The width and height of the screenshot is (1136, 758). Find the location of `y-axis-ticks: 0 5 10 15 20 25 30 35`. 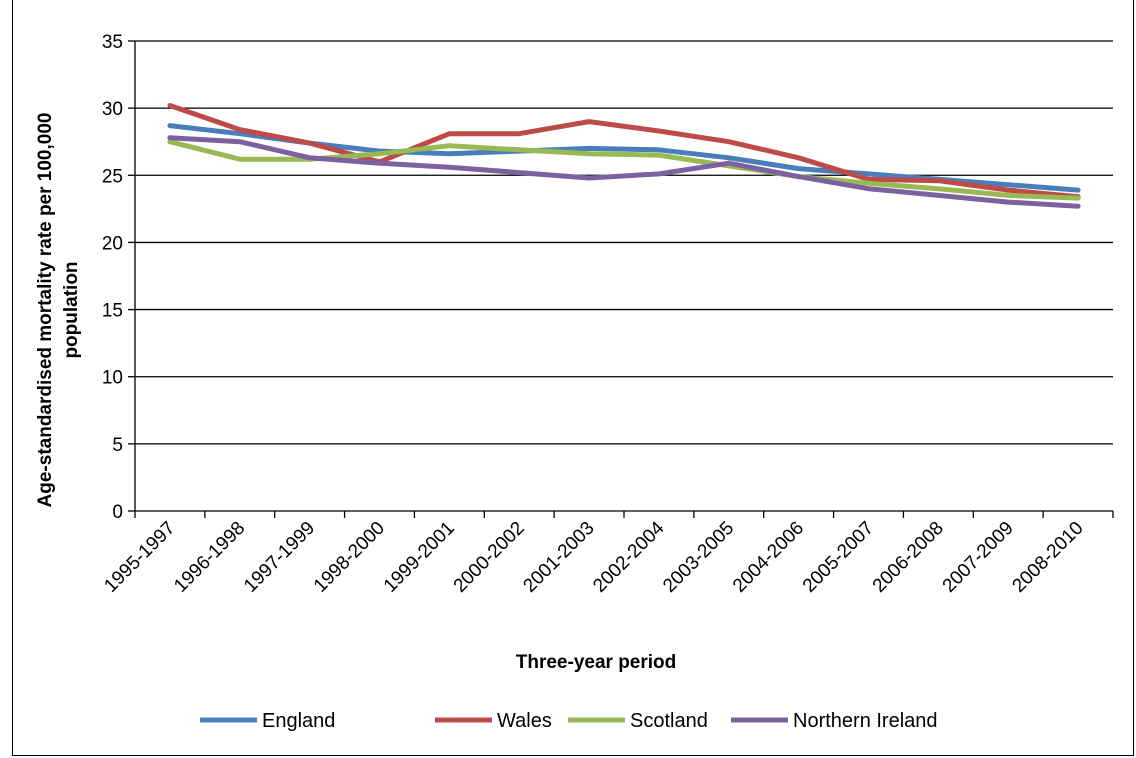

y-axis-ticks: 0 5 10 15 20 25 30 35 is located at coordinates (118, 277).